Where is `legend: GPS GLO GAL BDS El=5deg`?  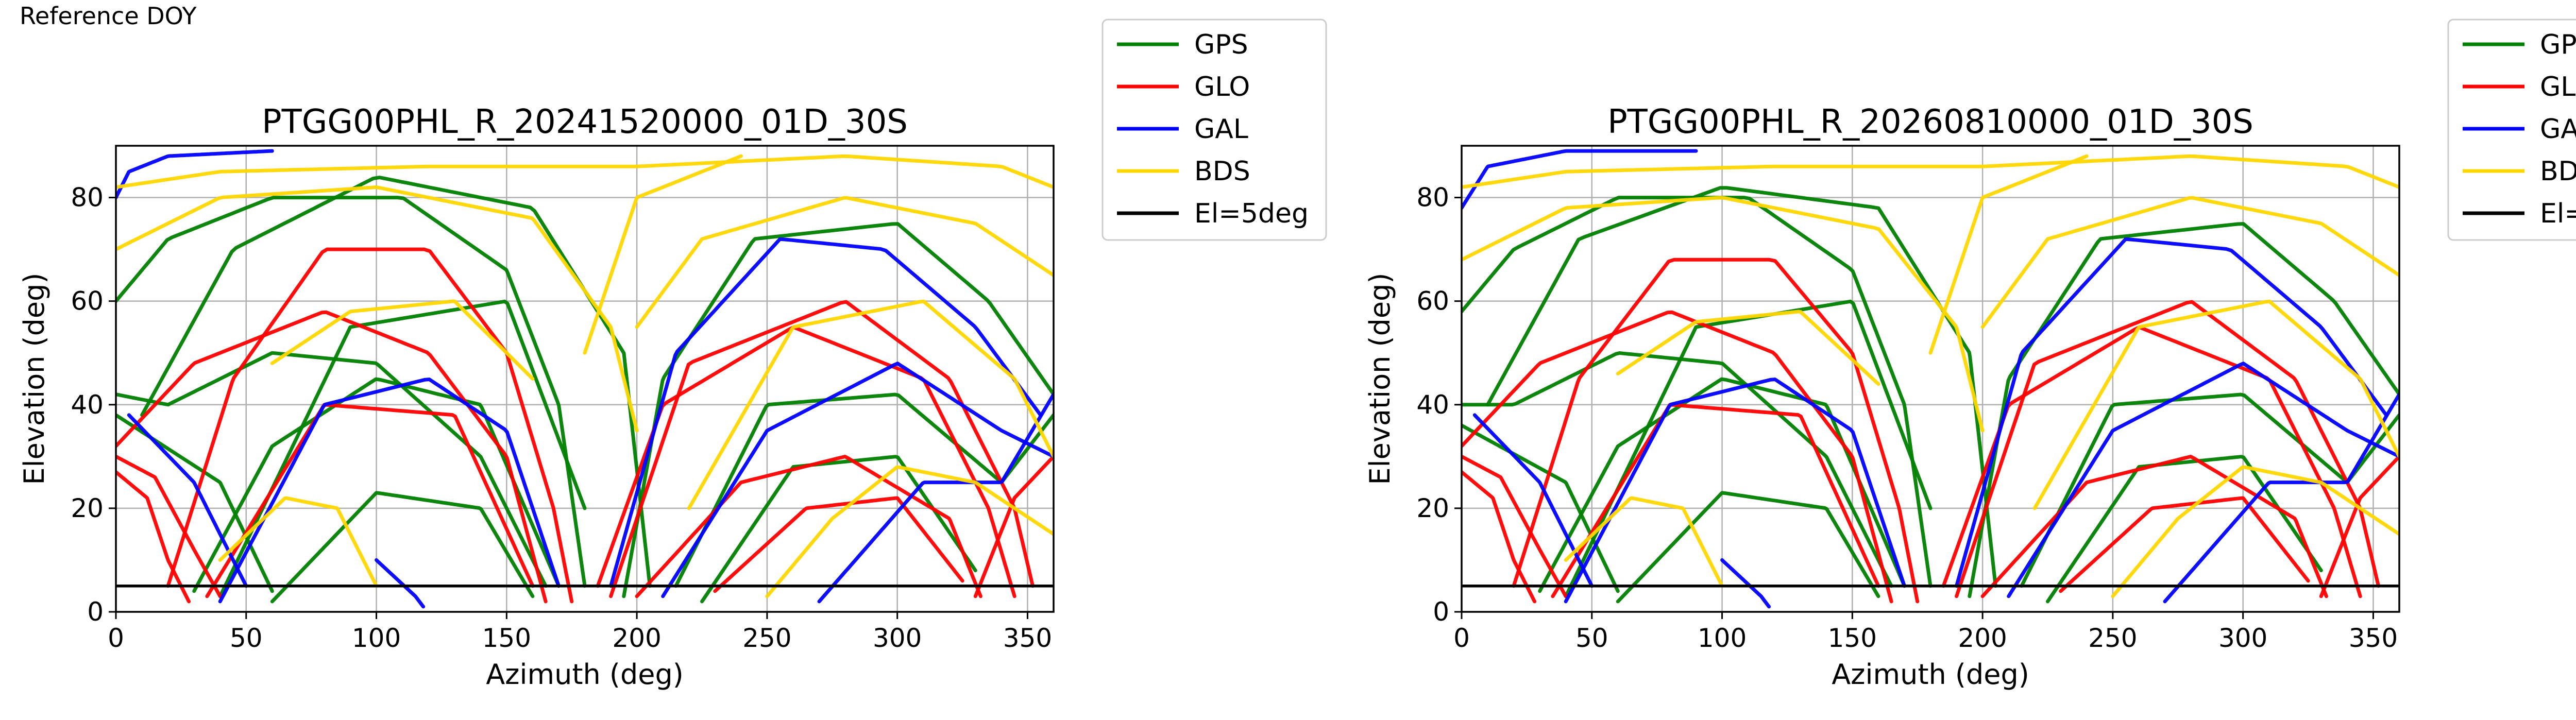 legend: GPS GLO GAL BDS El=5deg is located at coordinates (1214, 130).